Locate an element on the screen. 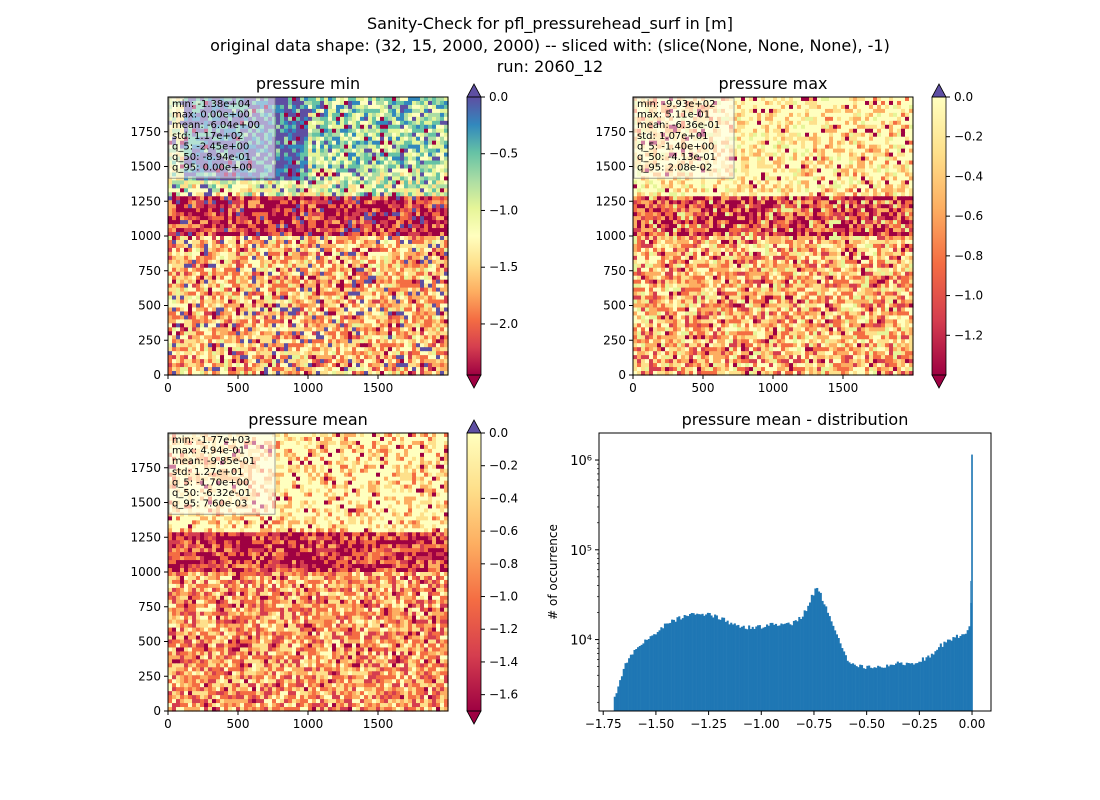 This screenshot has height=800, width=1100. y-tick-label: 1500 is located at coordinates (145, 167).